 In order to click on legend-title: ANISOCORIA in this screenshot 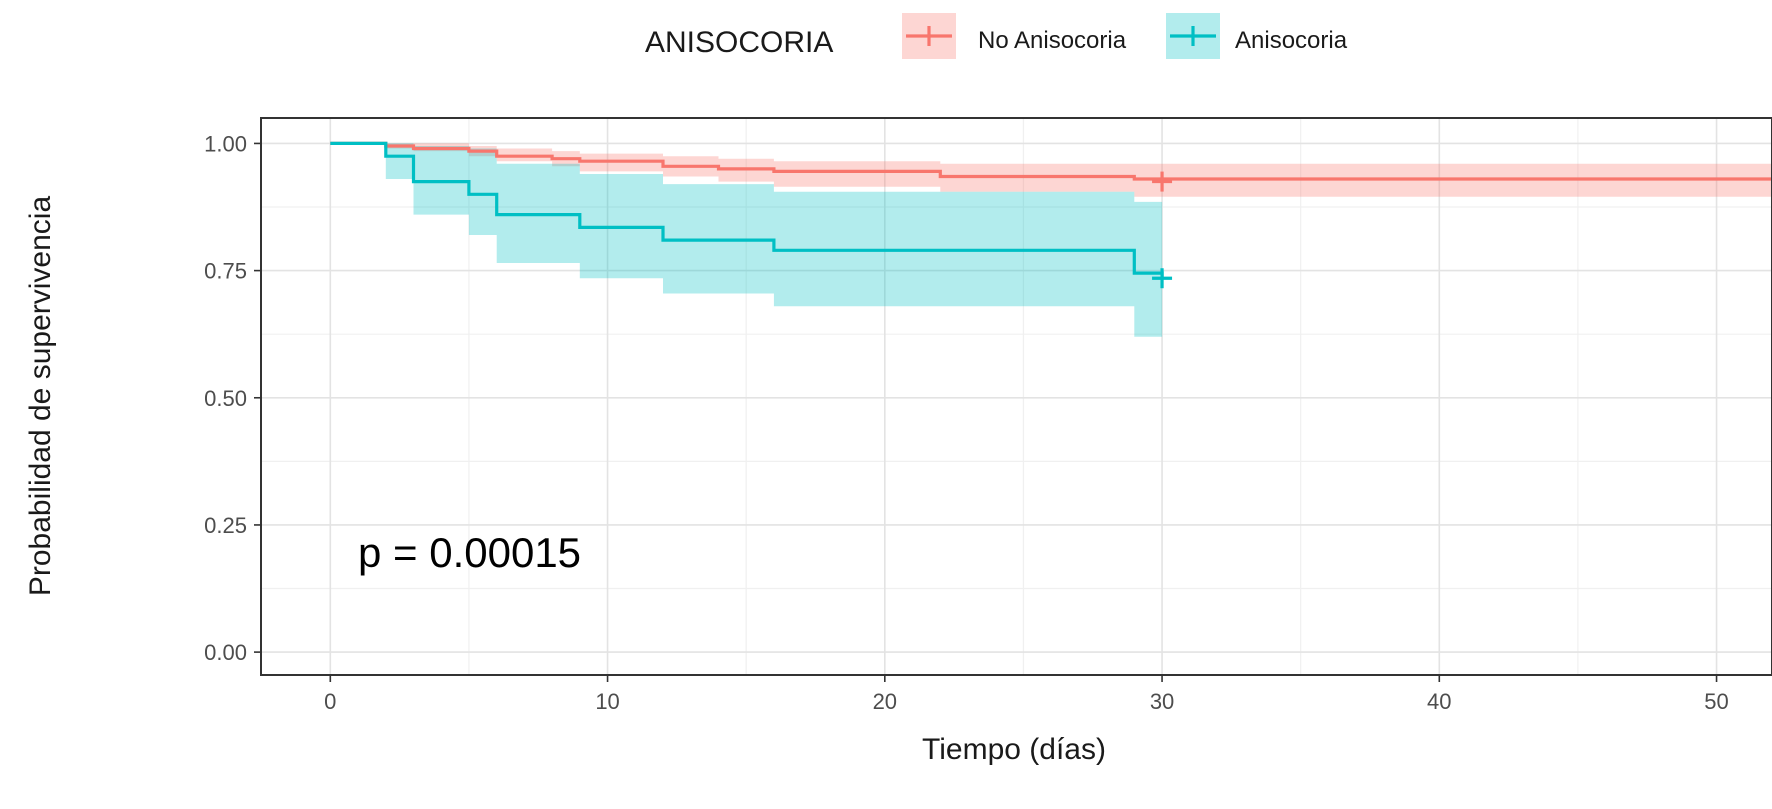, I will do `click(739, 42)`.